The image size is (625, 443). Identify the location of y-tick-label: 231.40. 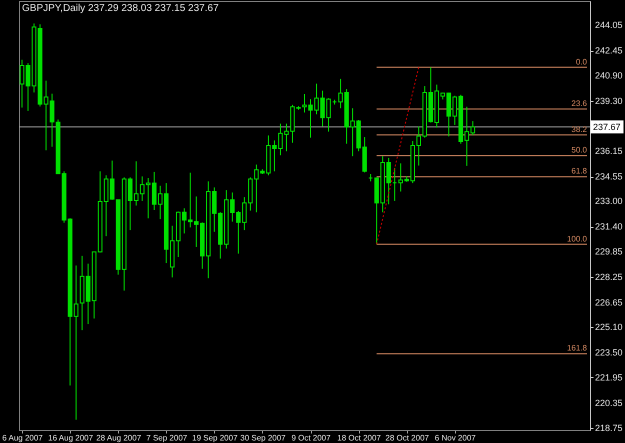
(609, 227).